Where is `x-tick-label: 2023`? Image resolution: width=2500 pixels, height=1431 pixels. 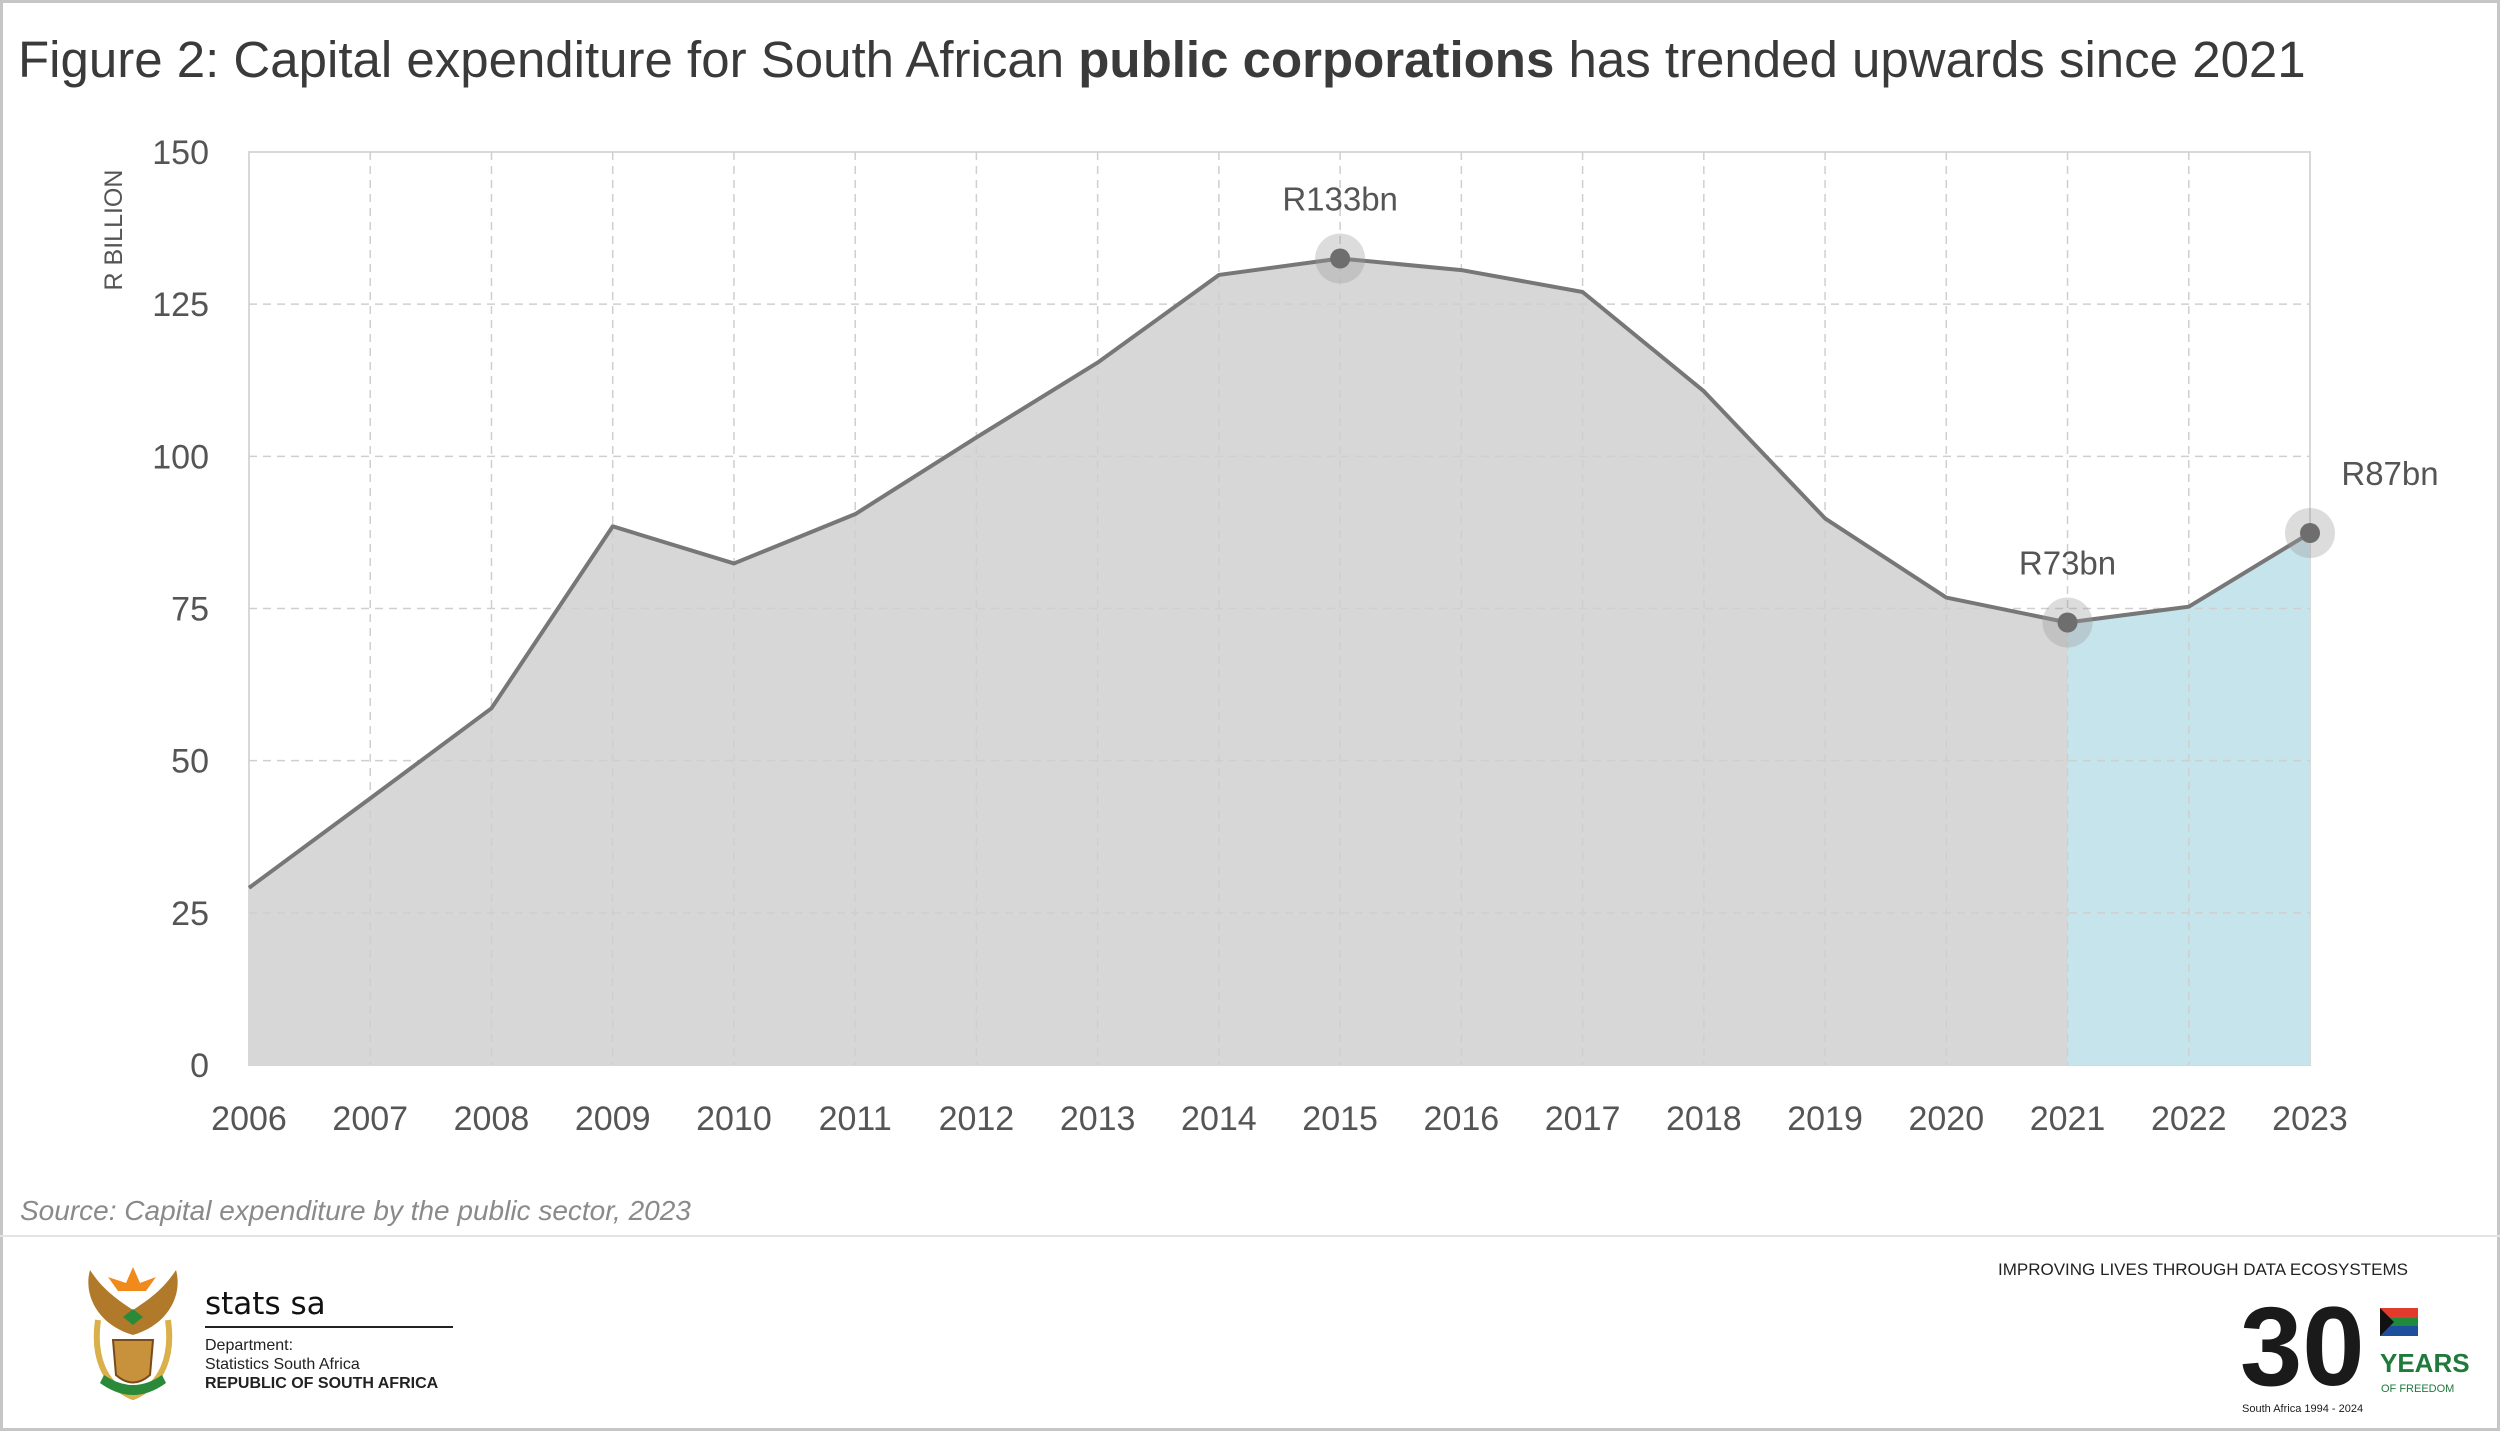 x-tick-label: 2023 is located at coordinates (2310, 1119).